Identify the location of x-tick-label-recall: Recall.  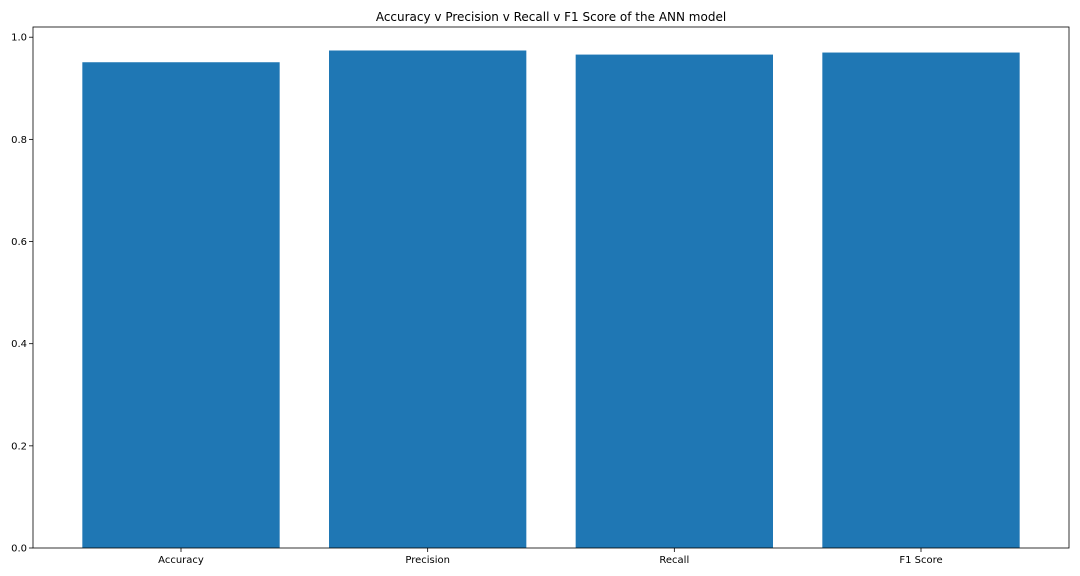
(674, 560).